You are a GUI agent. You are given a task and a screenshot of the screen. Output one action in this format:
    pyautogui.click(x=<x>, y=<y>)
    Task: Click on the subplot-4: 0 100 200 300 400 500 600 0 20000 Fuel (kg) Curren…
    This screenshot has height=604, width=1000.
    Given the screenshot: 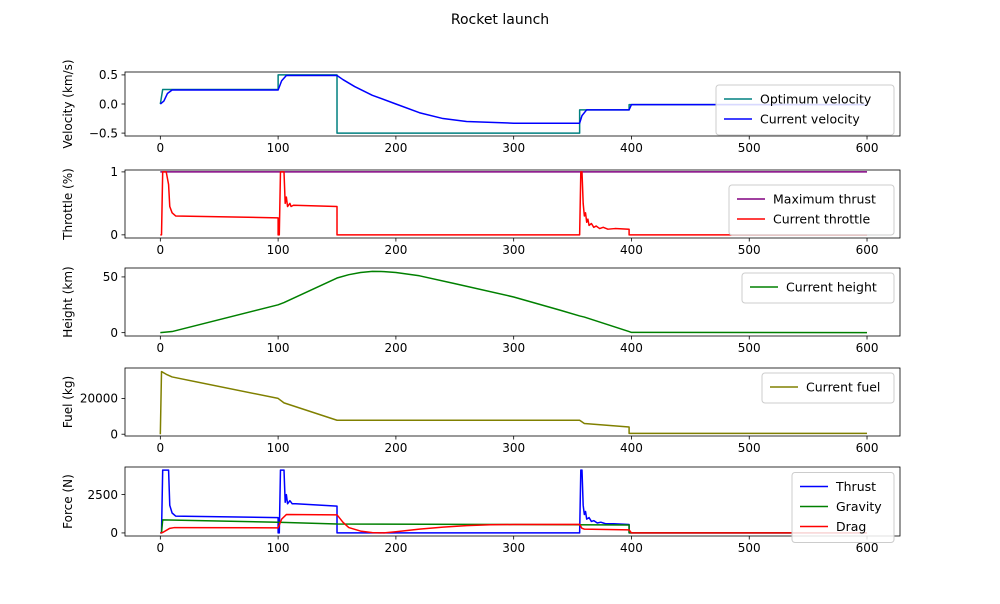 What is the action you would take?
    pyautogui.click(x=481, y=411)
    